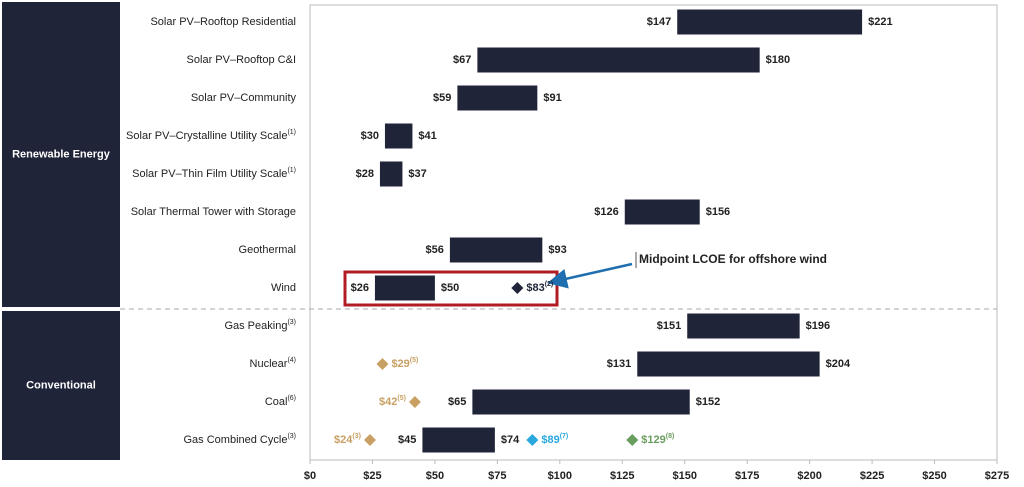  I want to click on x-tick-label: $275, so click(997, 476).